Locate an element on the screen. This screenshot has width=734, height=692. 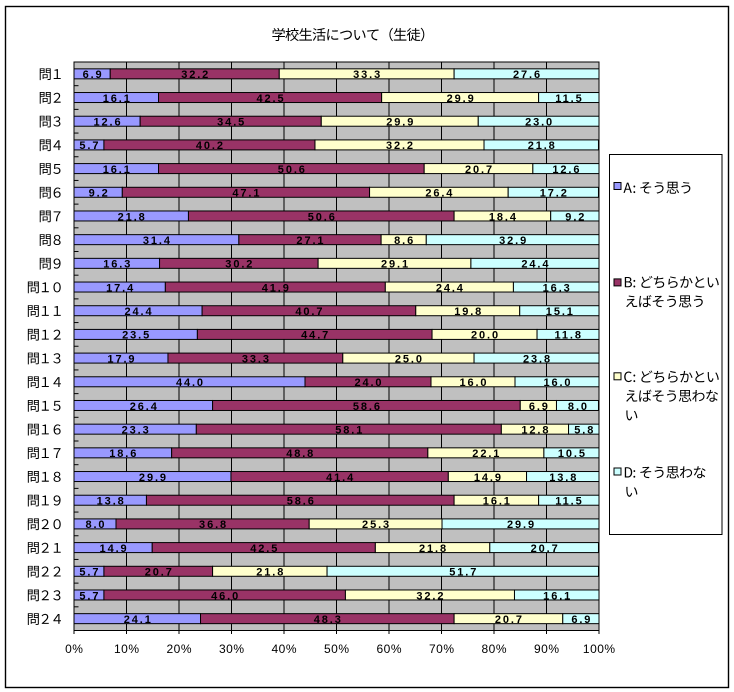
svg-text: 24.1 is located at coordinates (138, 620).